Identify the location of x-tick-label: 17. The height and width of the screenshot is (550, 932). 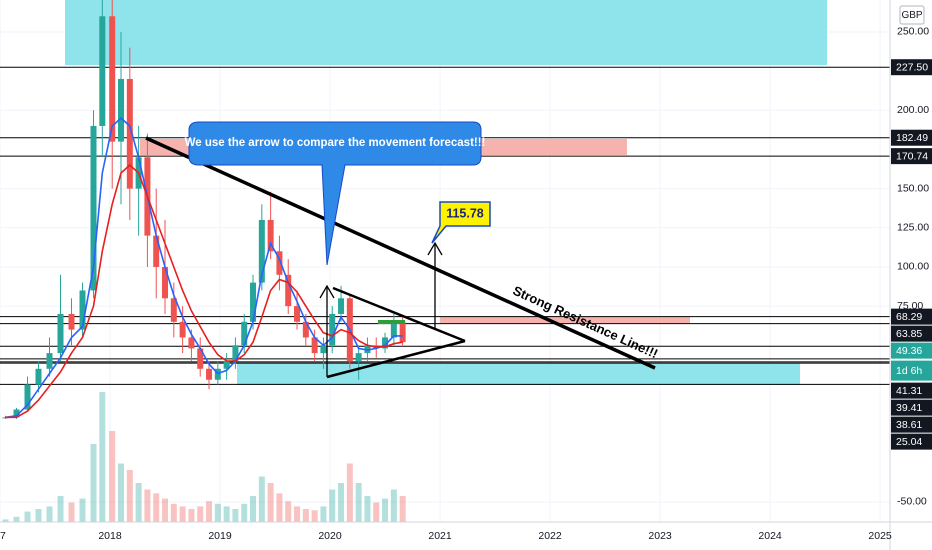
(3, 536).